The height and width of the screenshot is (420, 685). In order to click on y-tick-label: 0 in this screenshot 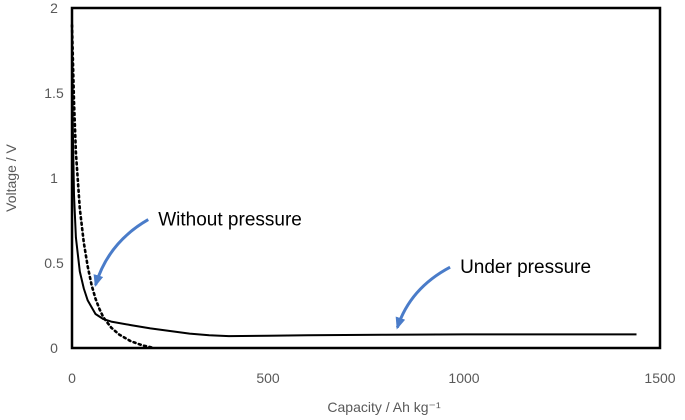, I will do `click(54, 348)`.